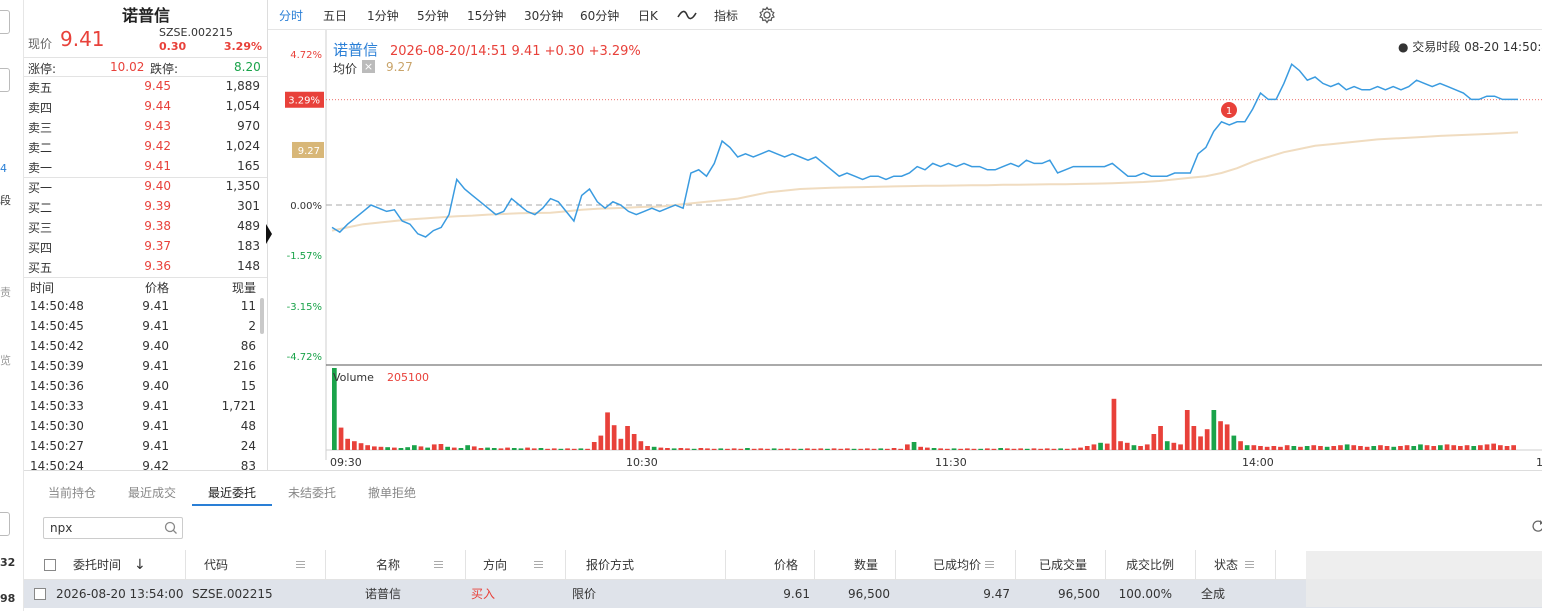 This screenshot has height=611, width=1542. What do you see at coordinates (72, 493) in the screenshot?
I see `orders-tab: 当前持仓` at bounding box center [72, 493].